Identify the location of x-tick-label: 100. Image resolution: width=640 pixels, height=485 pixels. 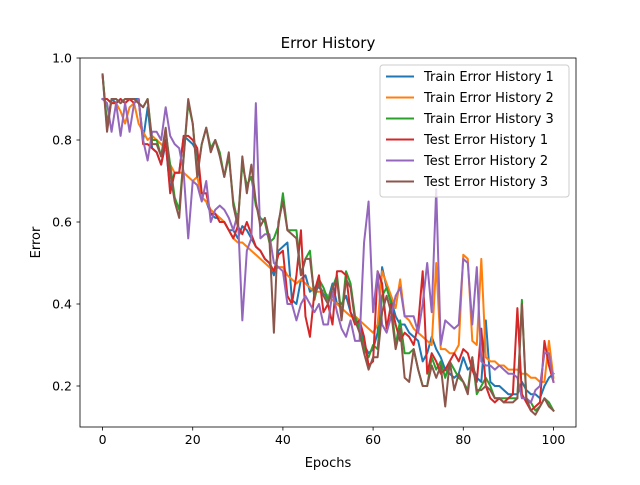
(554, 439).